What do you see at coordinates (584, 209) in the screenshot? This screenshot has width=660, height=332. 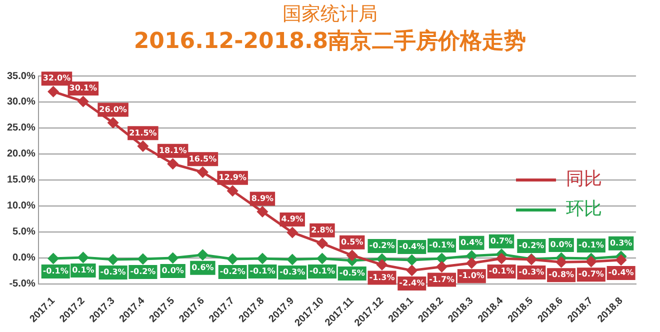 I see `legend-label: 环比` at bounding box center [584, 209].